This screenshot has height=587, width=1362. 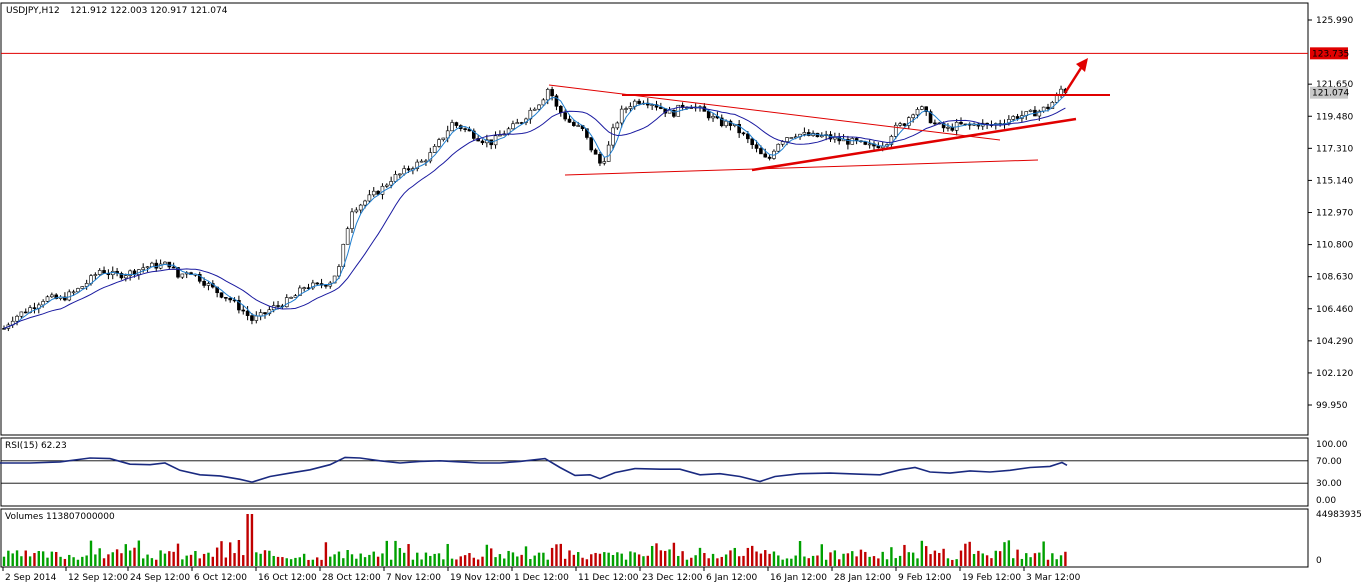 What do you see at coordinates (1334, 310) in the screenshot?
I see `price-tick-label: 106.460` at bounding box center [1334, 310].